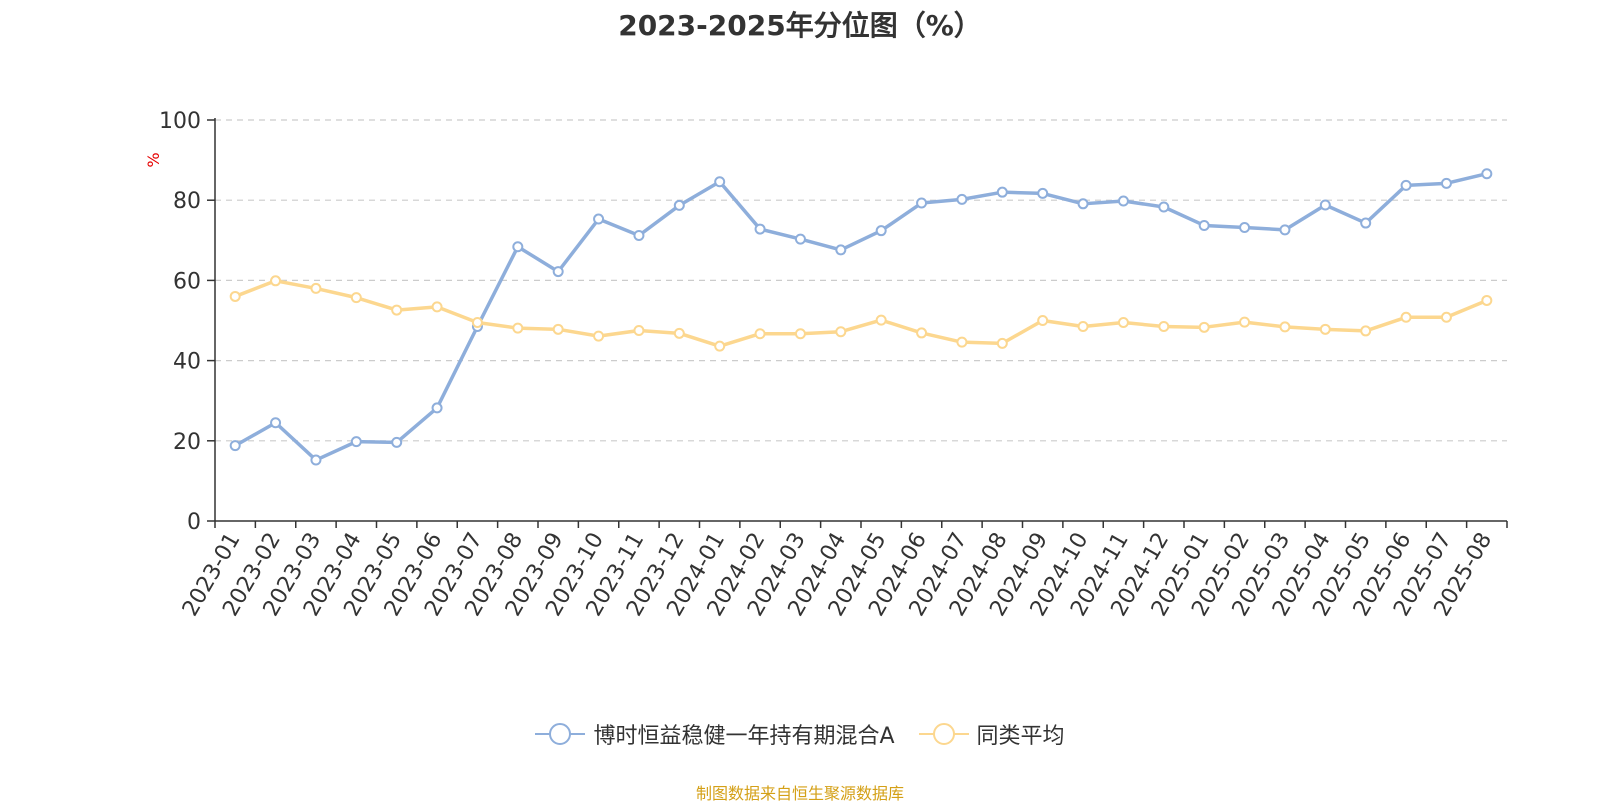  Describe the element at coordinates (194, 522) in the screenshot. I see `y-tick-label: 0` at that location.